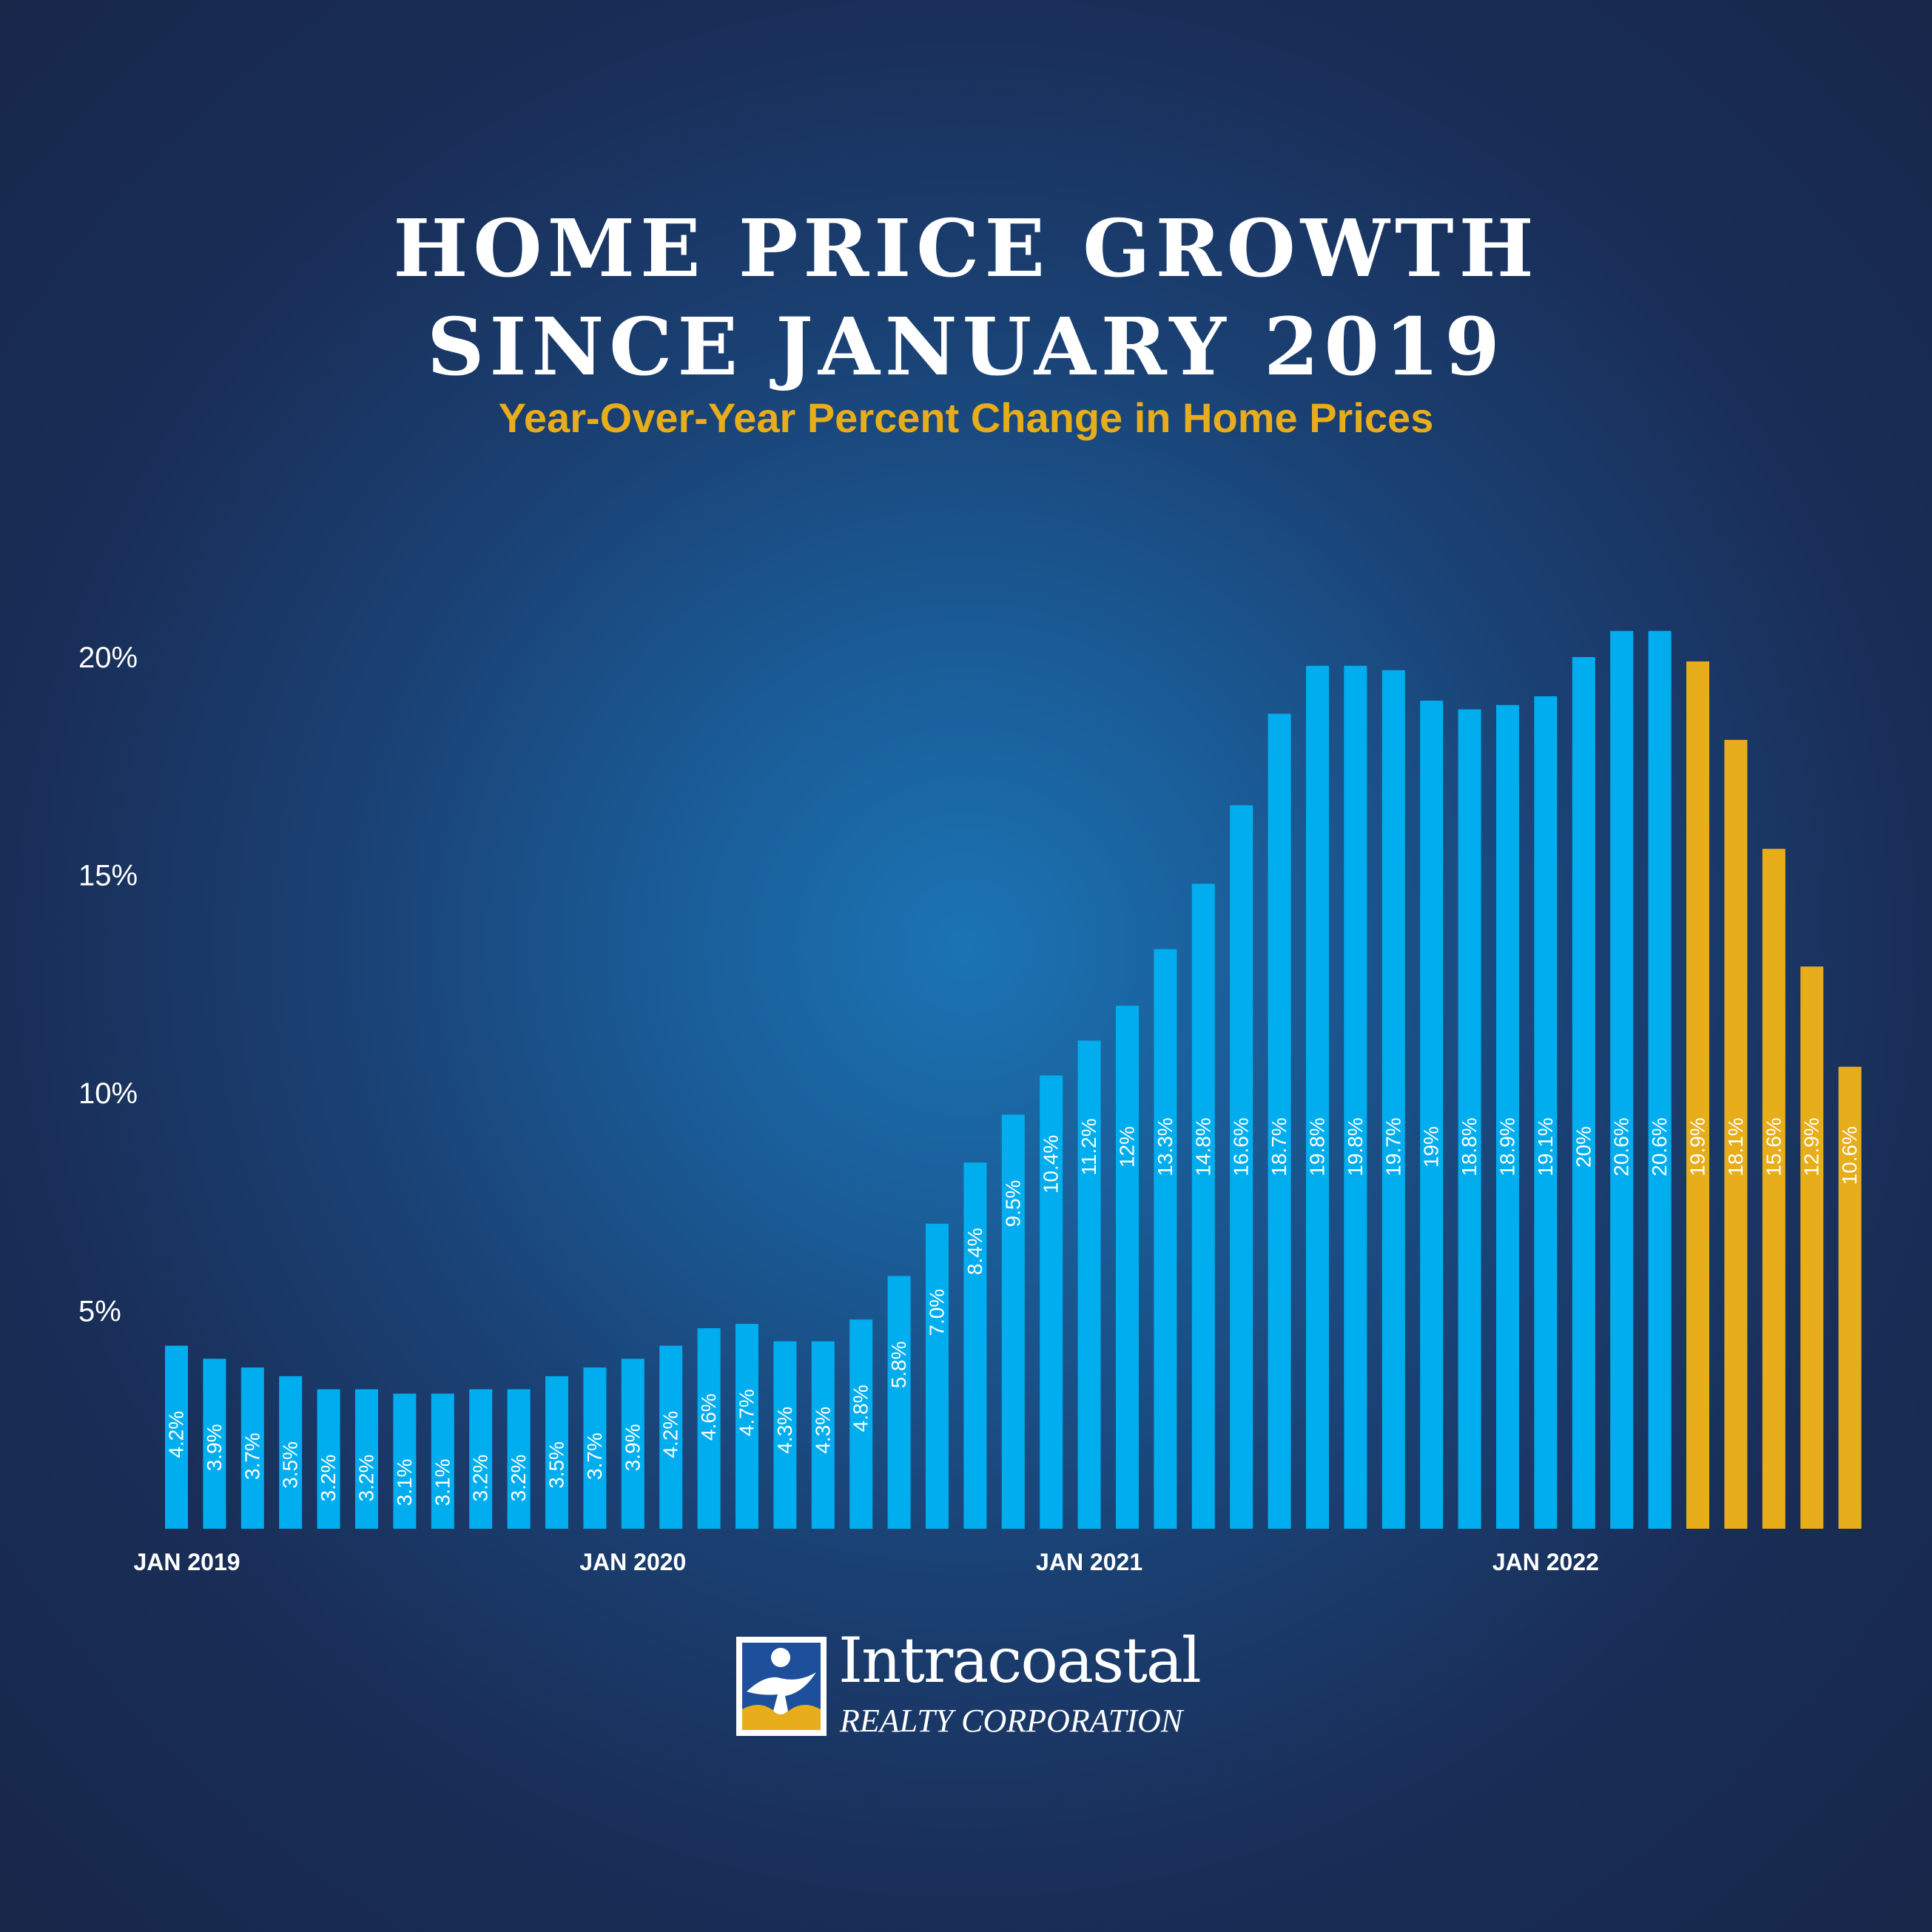 Image resolution: width=1932 pixels, height=1932 pixels. Describe the element at coordinates (632, 1562) in the screenshot. I see `x-tick-label: JAN 2020` at that location.